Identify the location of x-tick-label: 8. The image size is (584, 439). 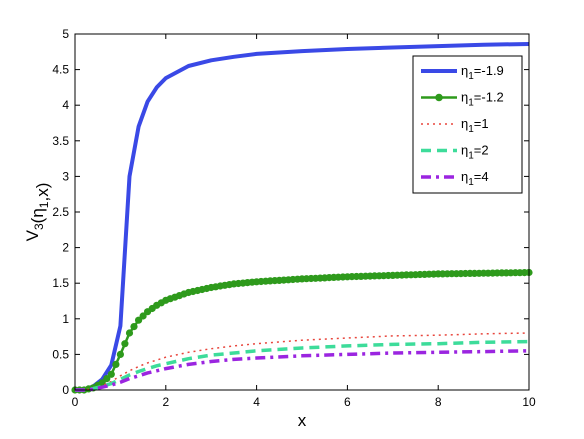
(438, 402).